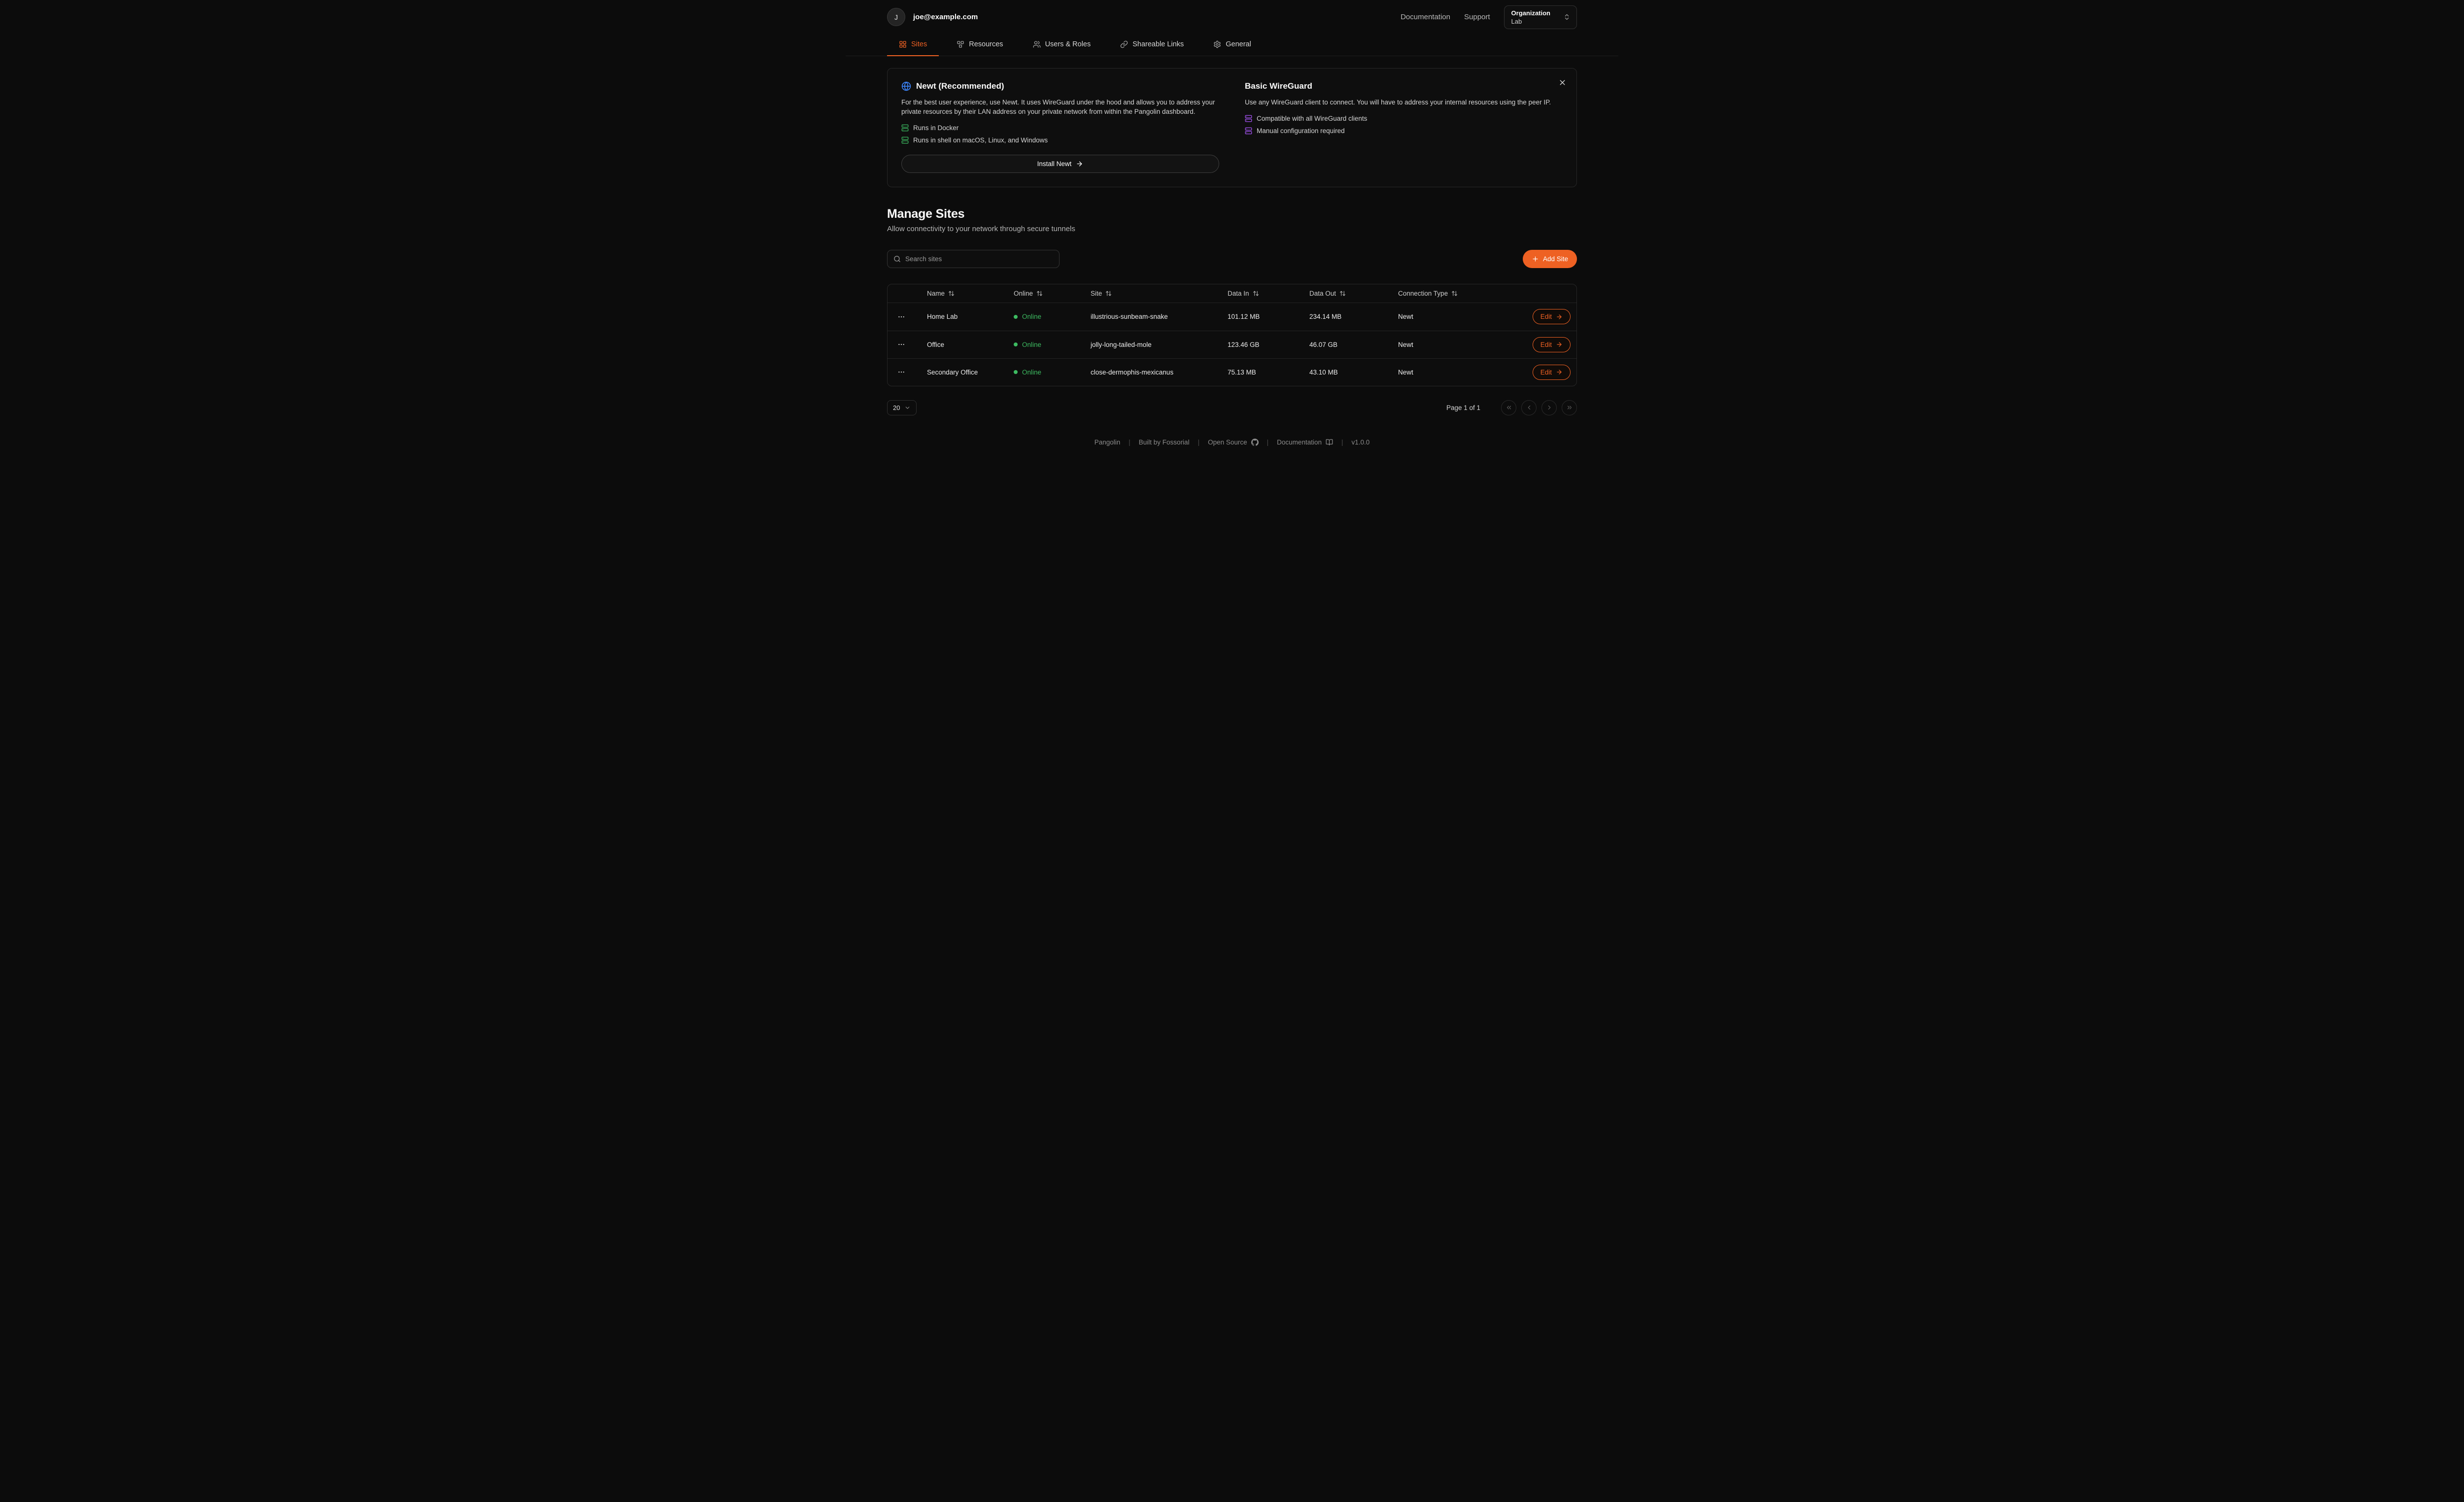  I want to click on user-email: joe@example.com, so click(945, 17).